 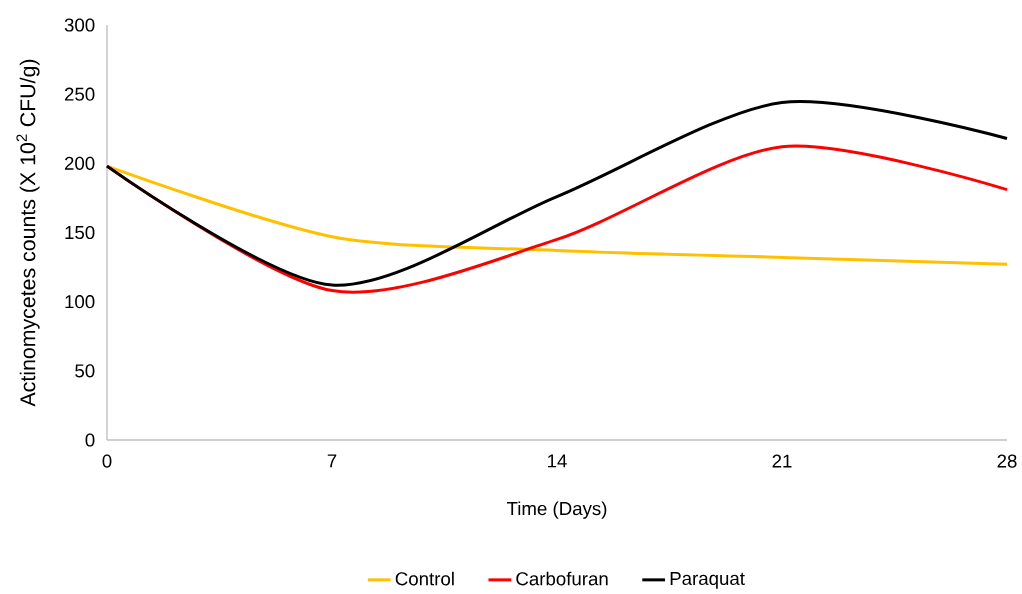 I want to click on y-tick-label: 250, so click(x=79, y=94).